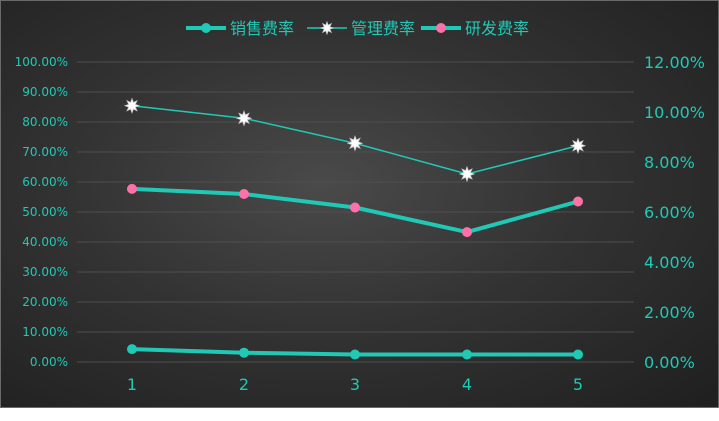  Describe the element at coordinates (578, 384) in the screenshot. I see `x-tick-label: 5` at that location.